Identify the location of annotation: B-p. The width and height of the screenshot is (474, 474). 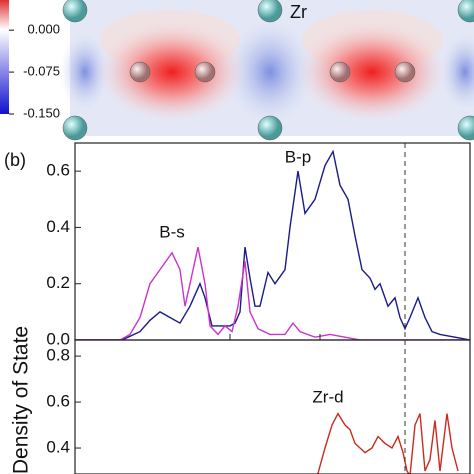
(298, 156).